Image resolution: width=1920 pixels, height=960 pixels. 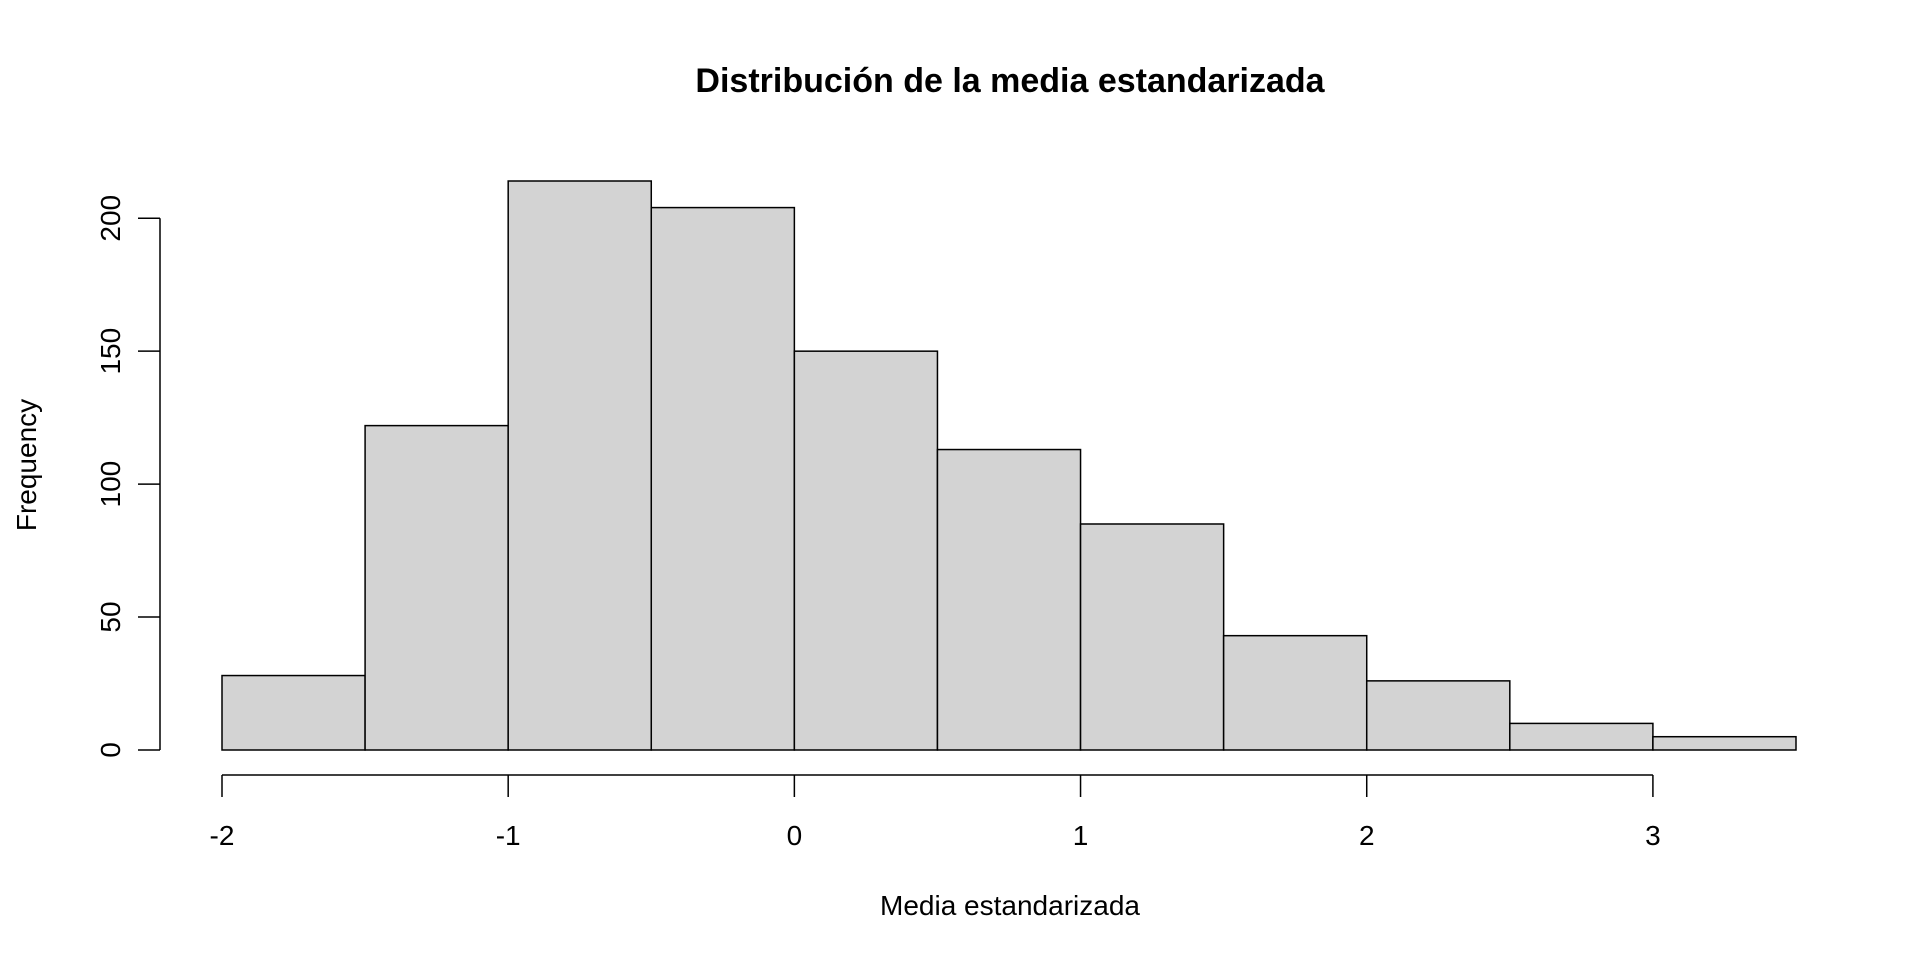 I want to click on y-tick-label: 0, so click(x=110, y=750).